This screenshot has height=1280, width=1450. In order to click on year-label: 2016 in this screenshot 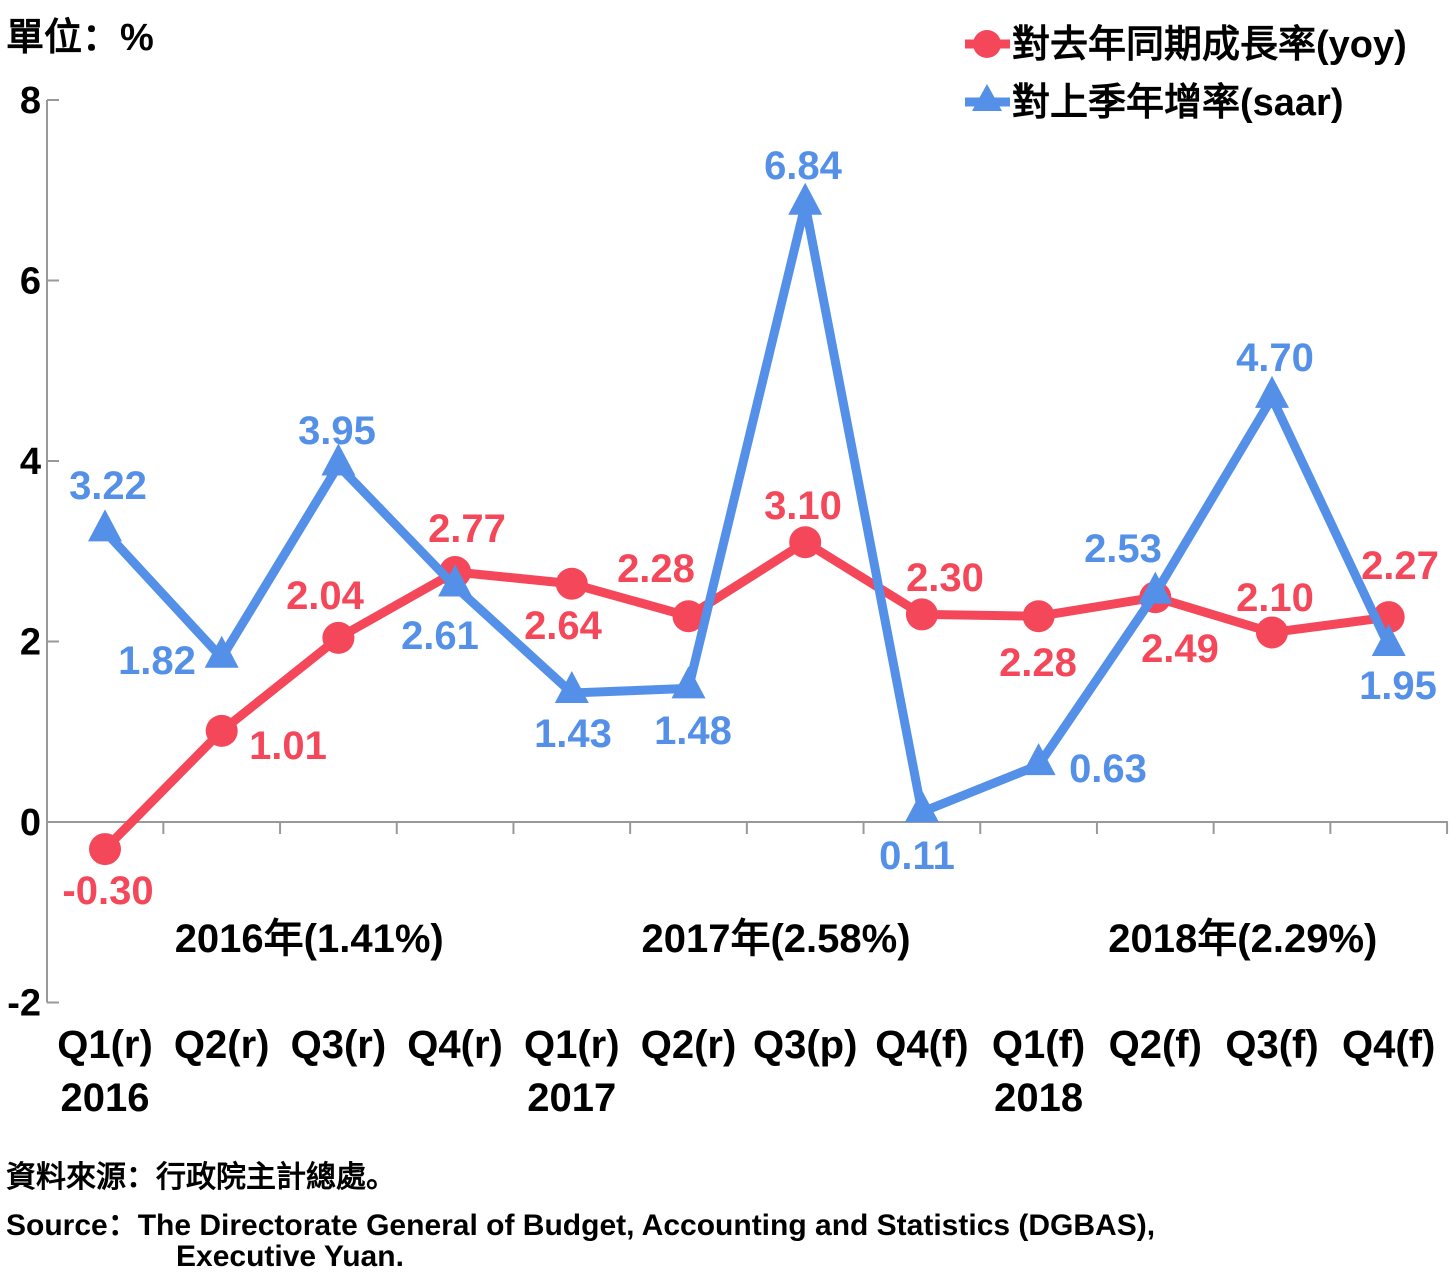, I will do `click(105, 1098)`.